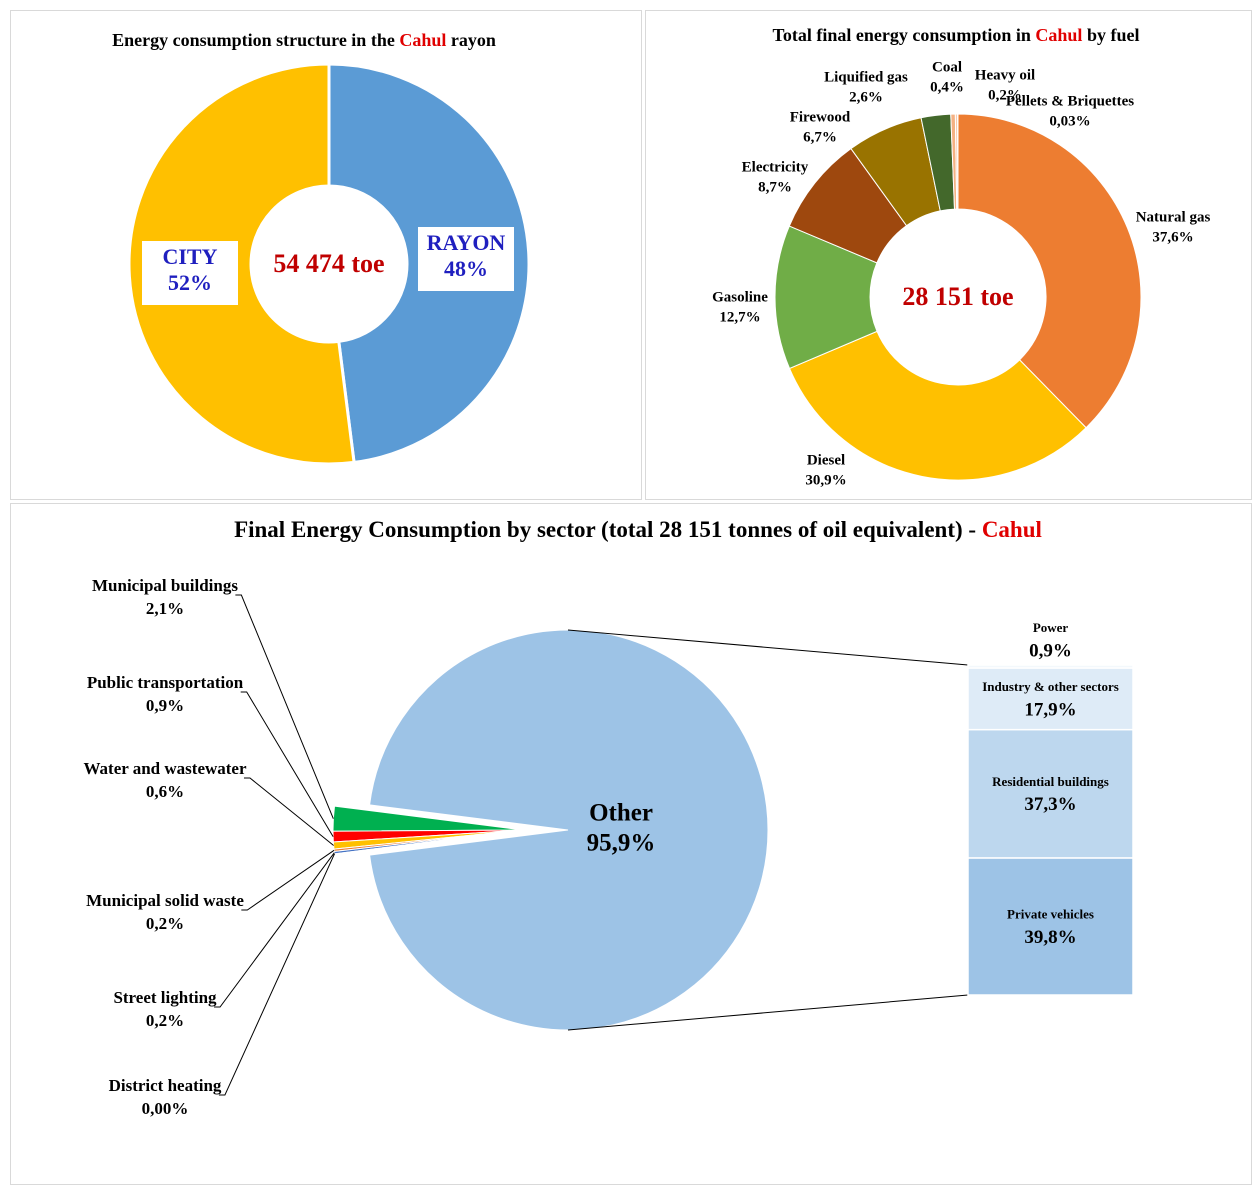 The image size is (1253, 1191). Describe the element at coordinates (1050, 937) in the screenshot. I see `bar-value-label: 39,8%` at that location.